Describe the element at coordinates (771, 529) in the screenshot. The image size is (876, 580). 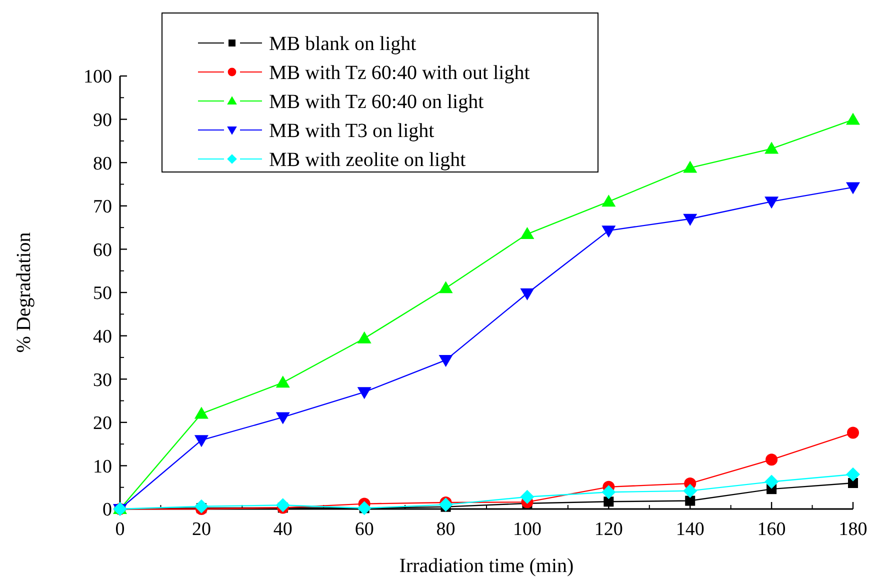
I see `x-tick-label: 160` at that location.